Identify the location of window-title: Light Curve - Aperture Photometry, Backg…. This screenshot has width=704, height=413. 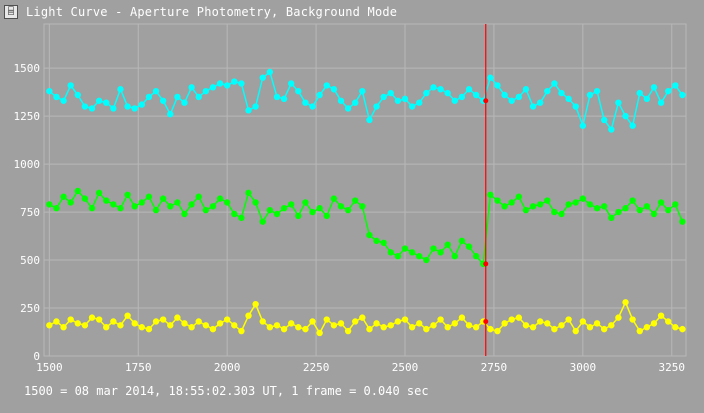
(212, 12).